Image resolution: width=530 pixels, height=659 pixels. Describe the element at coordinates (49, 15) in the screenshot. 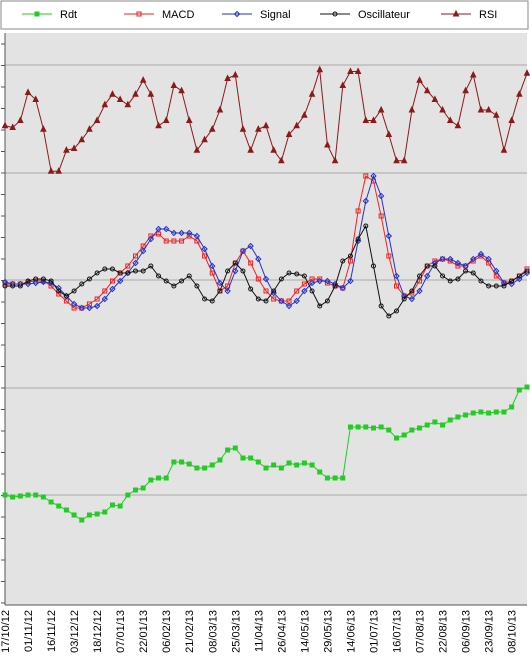

I see `legend-item: Rdt` at that location.